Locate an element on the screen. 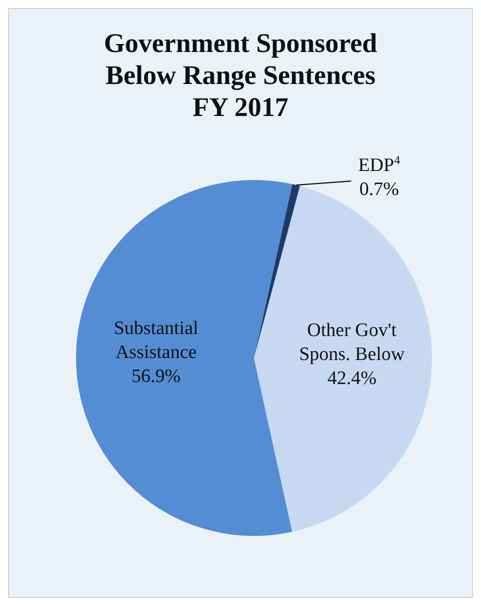 Image resolution: width=481 pixels, height=606 pixels. slice-label: Other Gov't Spons. Below is located at coordinates (352, 343).